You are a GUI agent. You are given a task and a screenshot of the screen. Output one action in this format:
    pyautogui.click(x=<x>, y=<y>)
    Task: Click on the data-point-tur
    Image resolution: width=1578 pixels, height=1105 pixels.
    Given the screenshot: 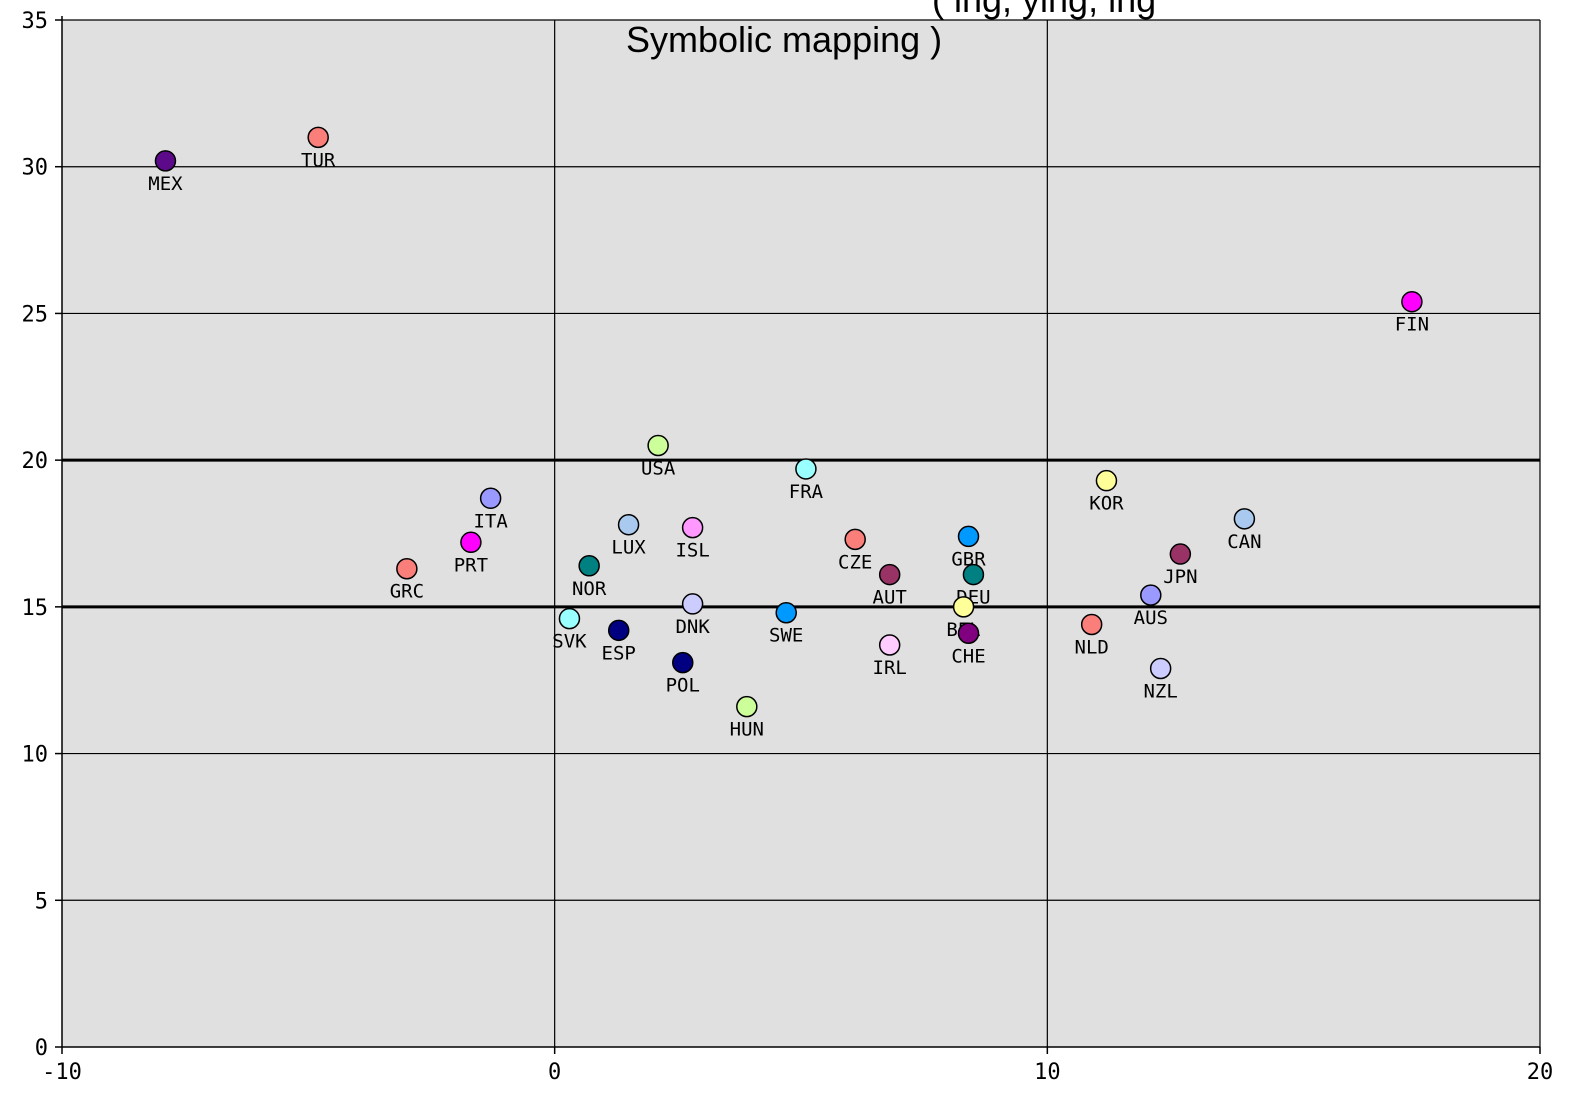 What is the action you would take?
    pyautogui.click(x=318, y=137)
    